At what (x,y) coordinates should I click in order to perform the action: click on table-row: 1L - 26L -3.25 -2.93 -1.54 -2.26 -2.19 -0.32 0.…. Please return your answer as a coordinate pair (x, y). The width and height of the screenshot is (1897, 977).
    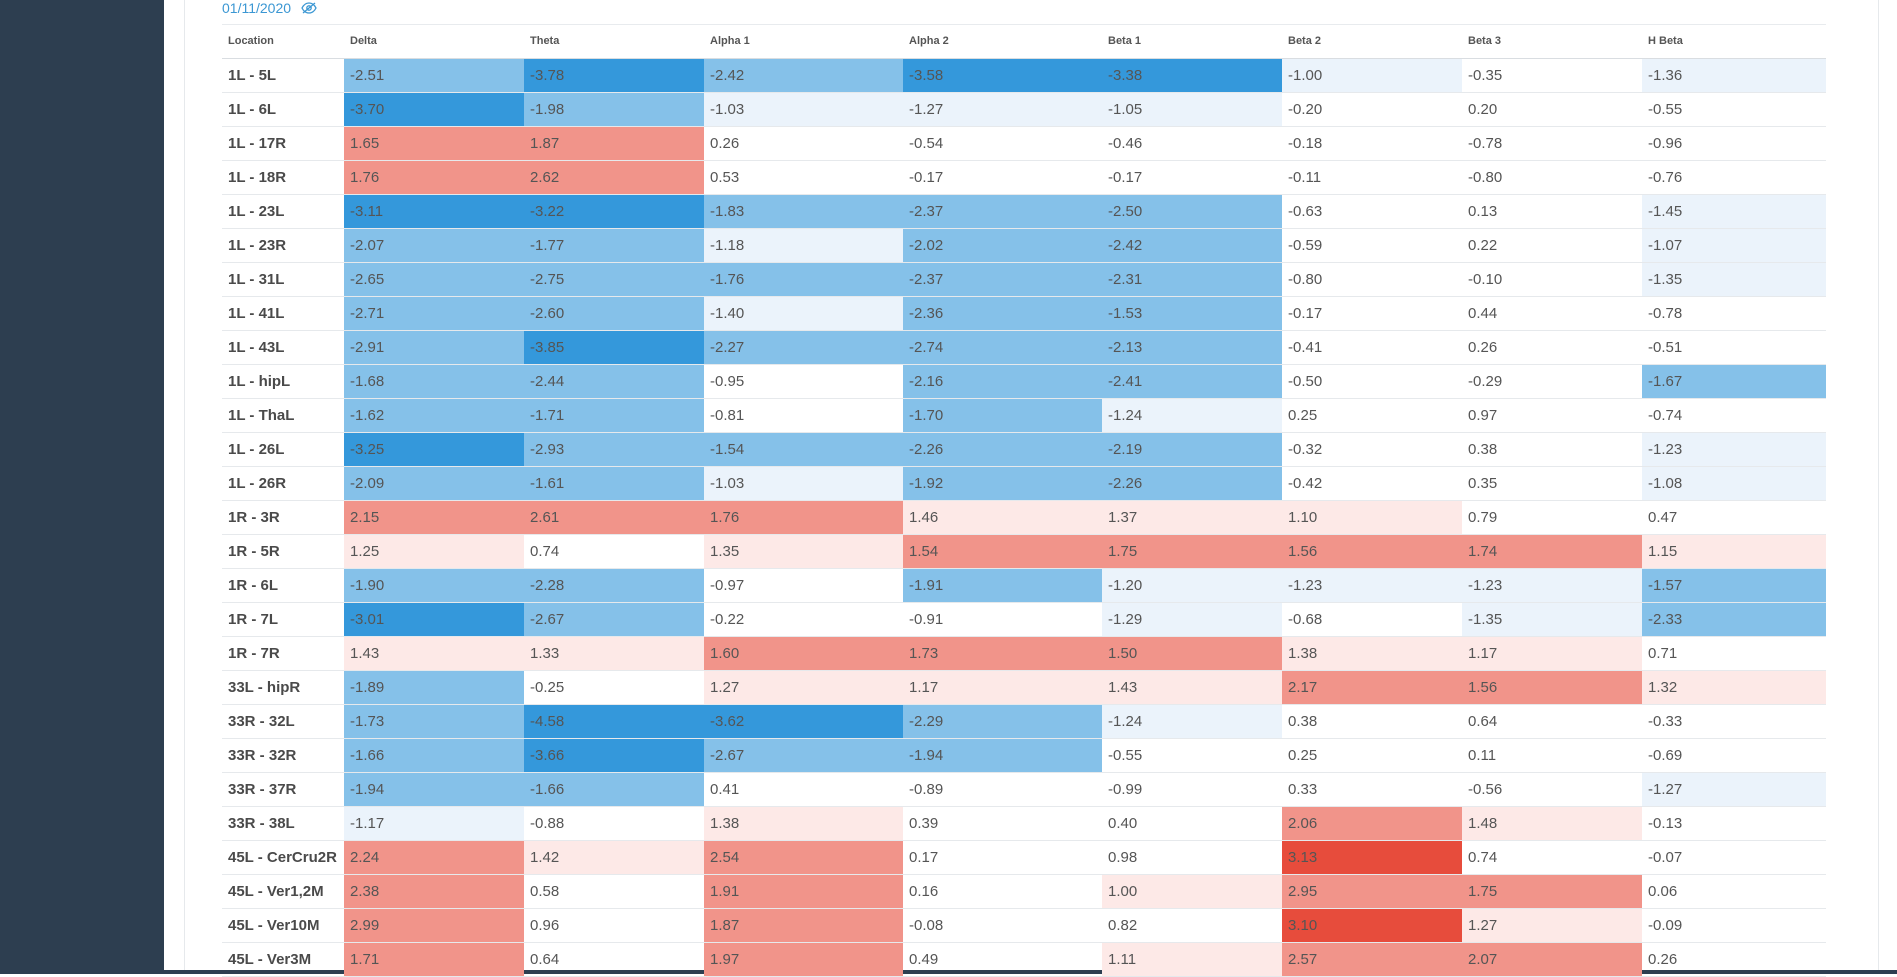
    Looking at the image, I should click on (1024, 449).